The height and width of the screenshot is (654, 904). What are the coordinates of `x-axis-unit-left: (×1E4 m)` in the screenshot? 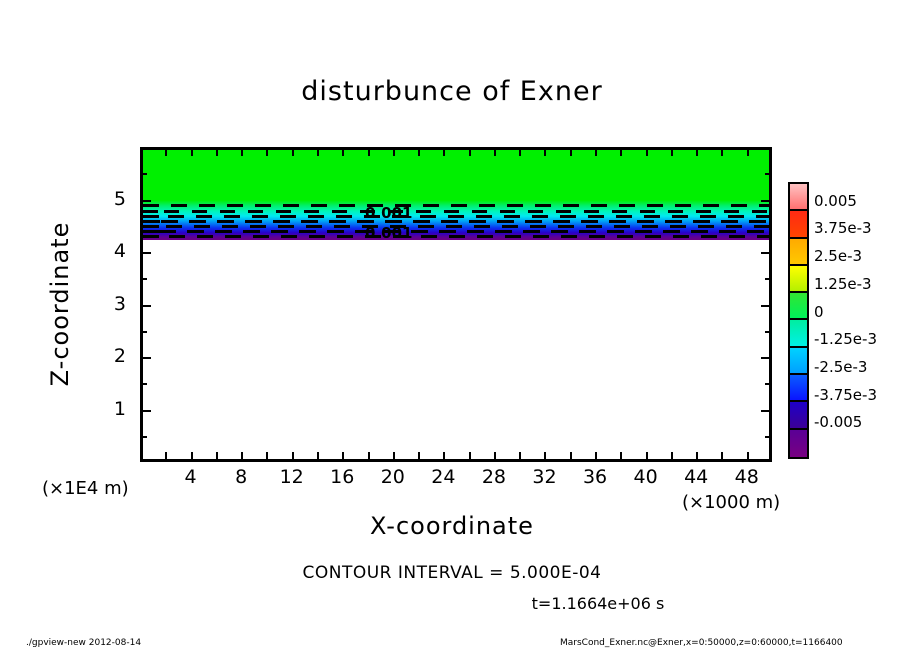 It's located at (85, 488).